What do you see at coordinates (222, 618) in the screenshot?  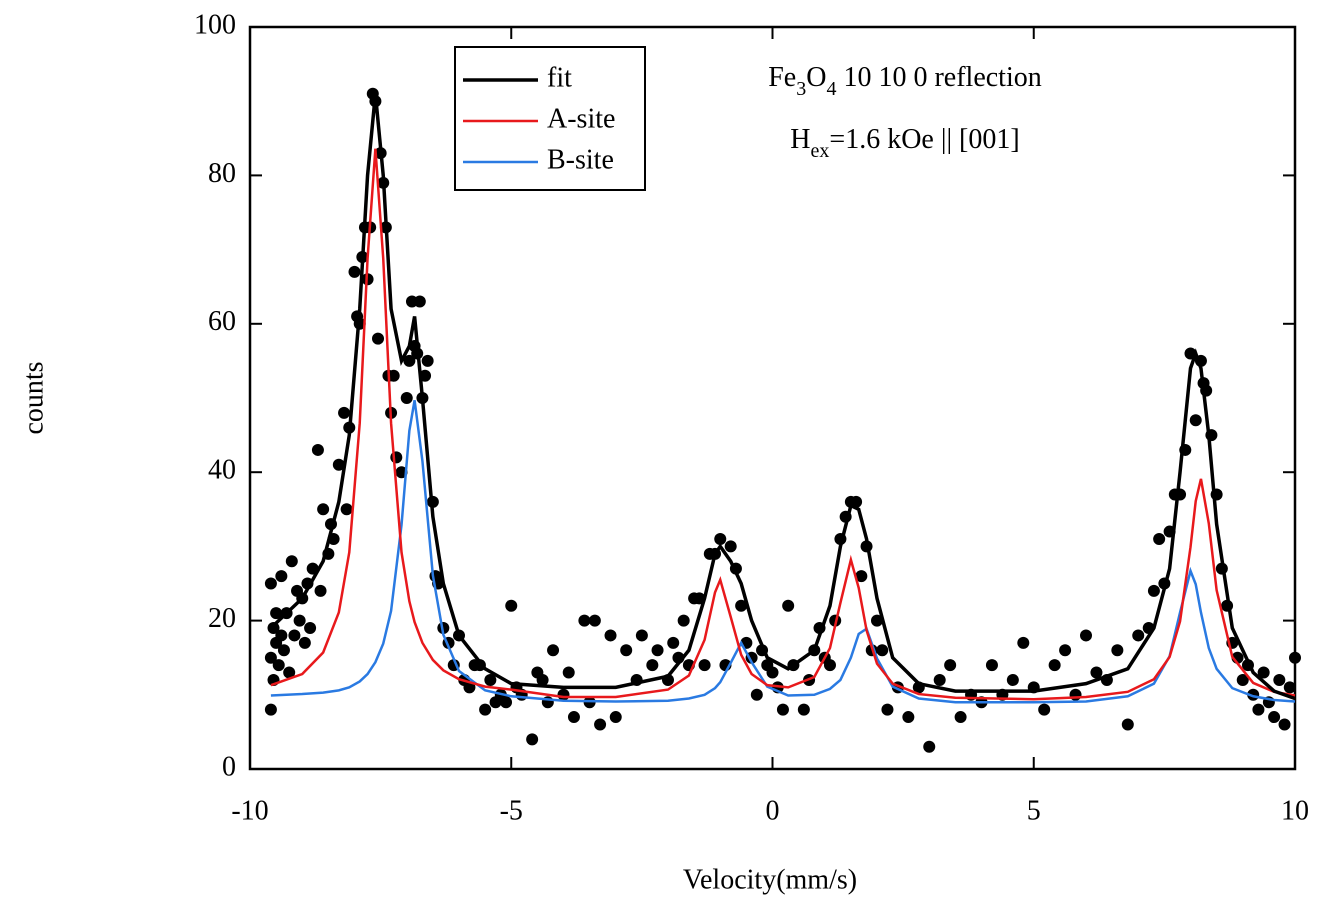 I see `y-tick-label: 20` at bounding box center [222, 618].